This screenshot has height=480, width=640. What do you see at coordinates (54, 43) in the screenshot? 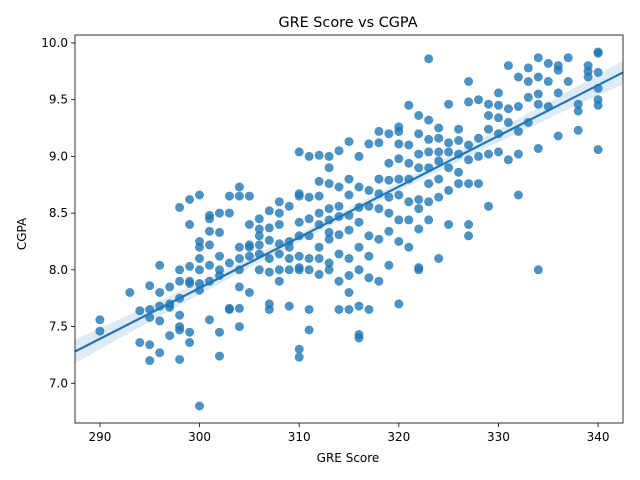
I see `y-tick-label: 10.0` at bounding box center [54, 43].